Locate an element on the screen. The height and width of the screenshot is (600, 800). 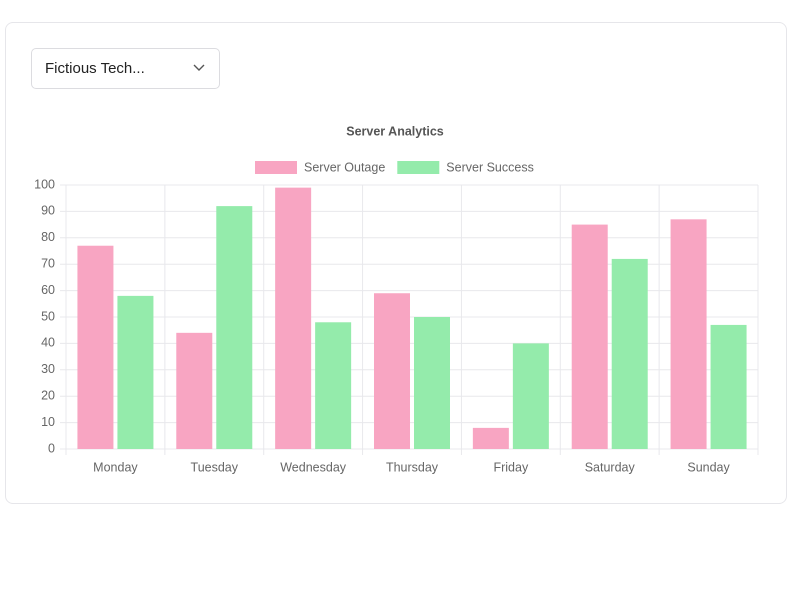
x-tick-label: Saturday is located at coordinates (610, 467).